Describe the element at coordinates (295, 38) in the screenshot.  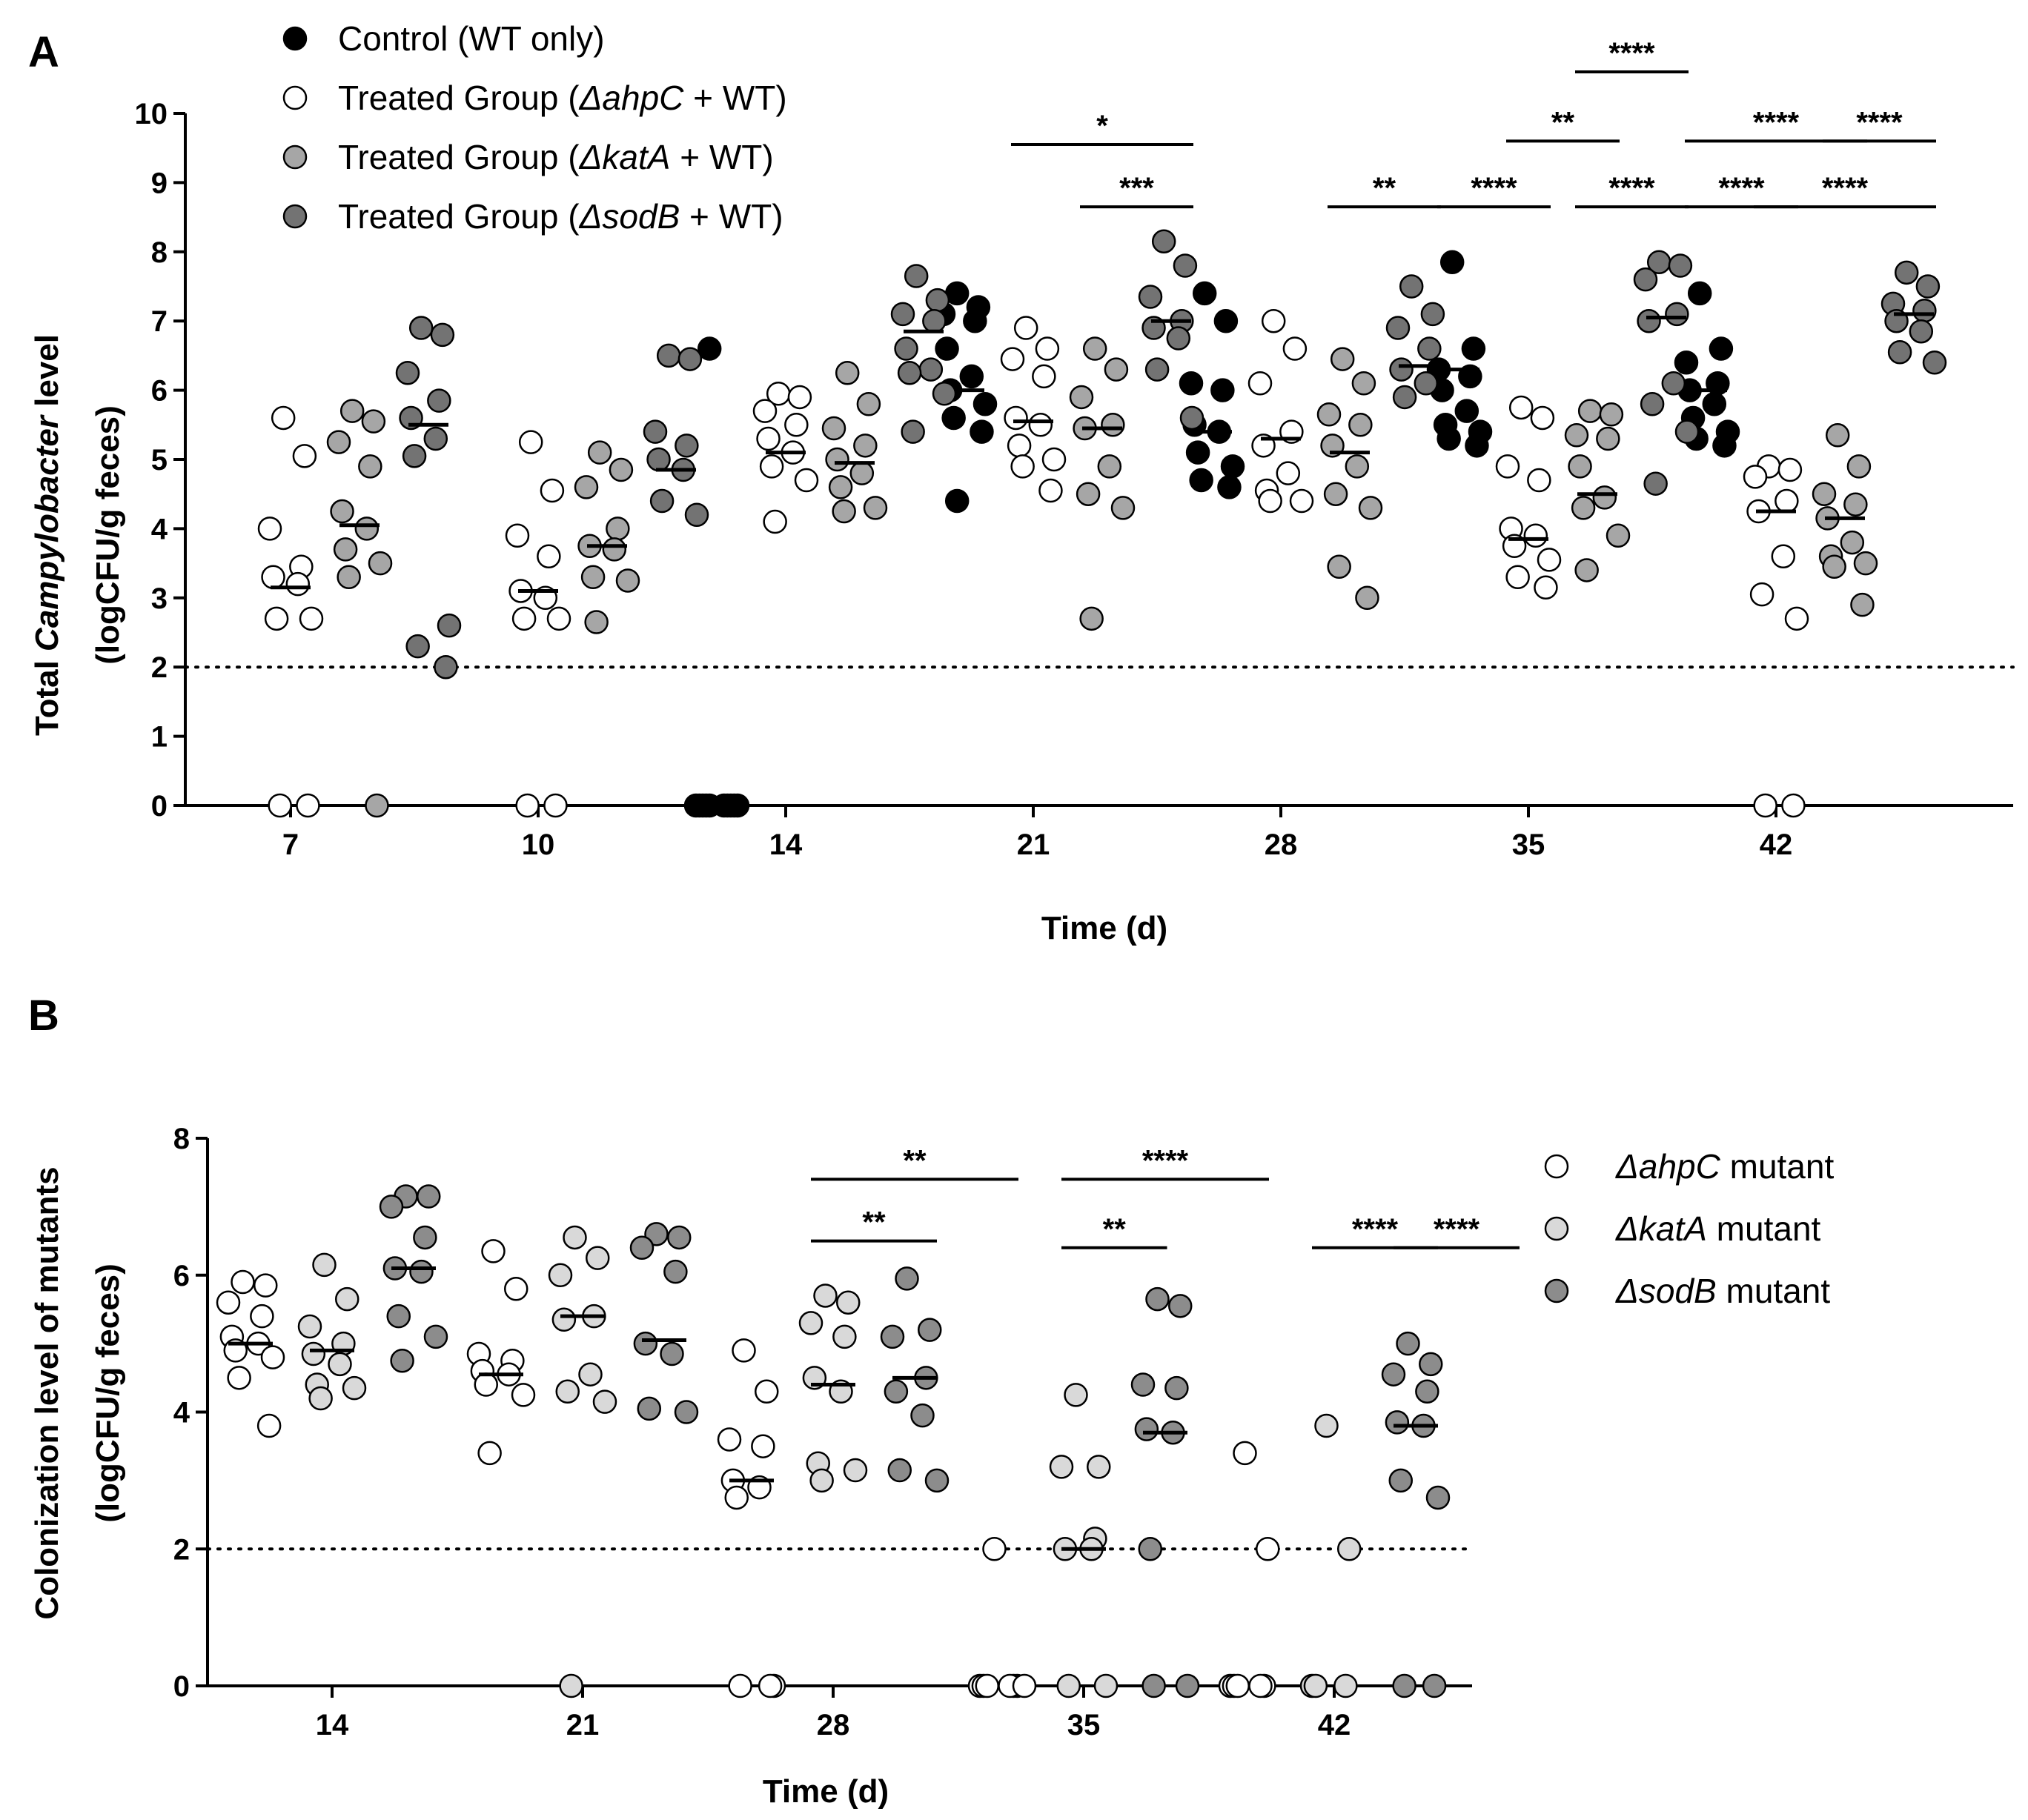
I see `legend-marker-control` at that location.